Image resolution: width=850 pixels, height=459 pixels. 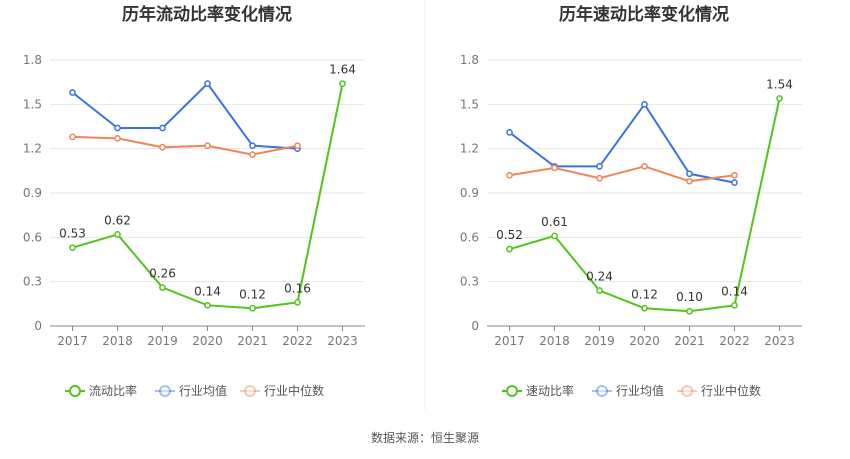 I want to click on source-note: 数据来源：恒生聚源, so click(x=425, y=437).